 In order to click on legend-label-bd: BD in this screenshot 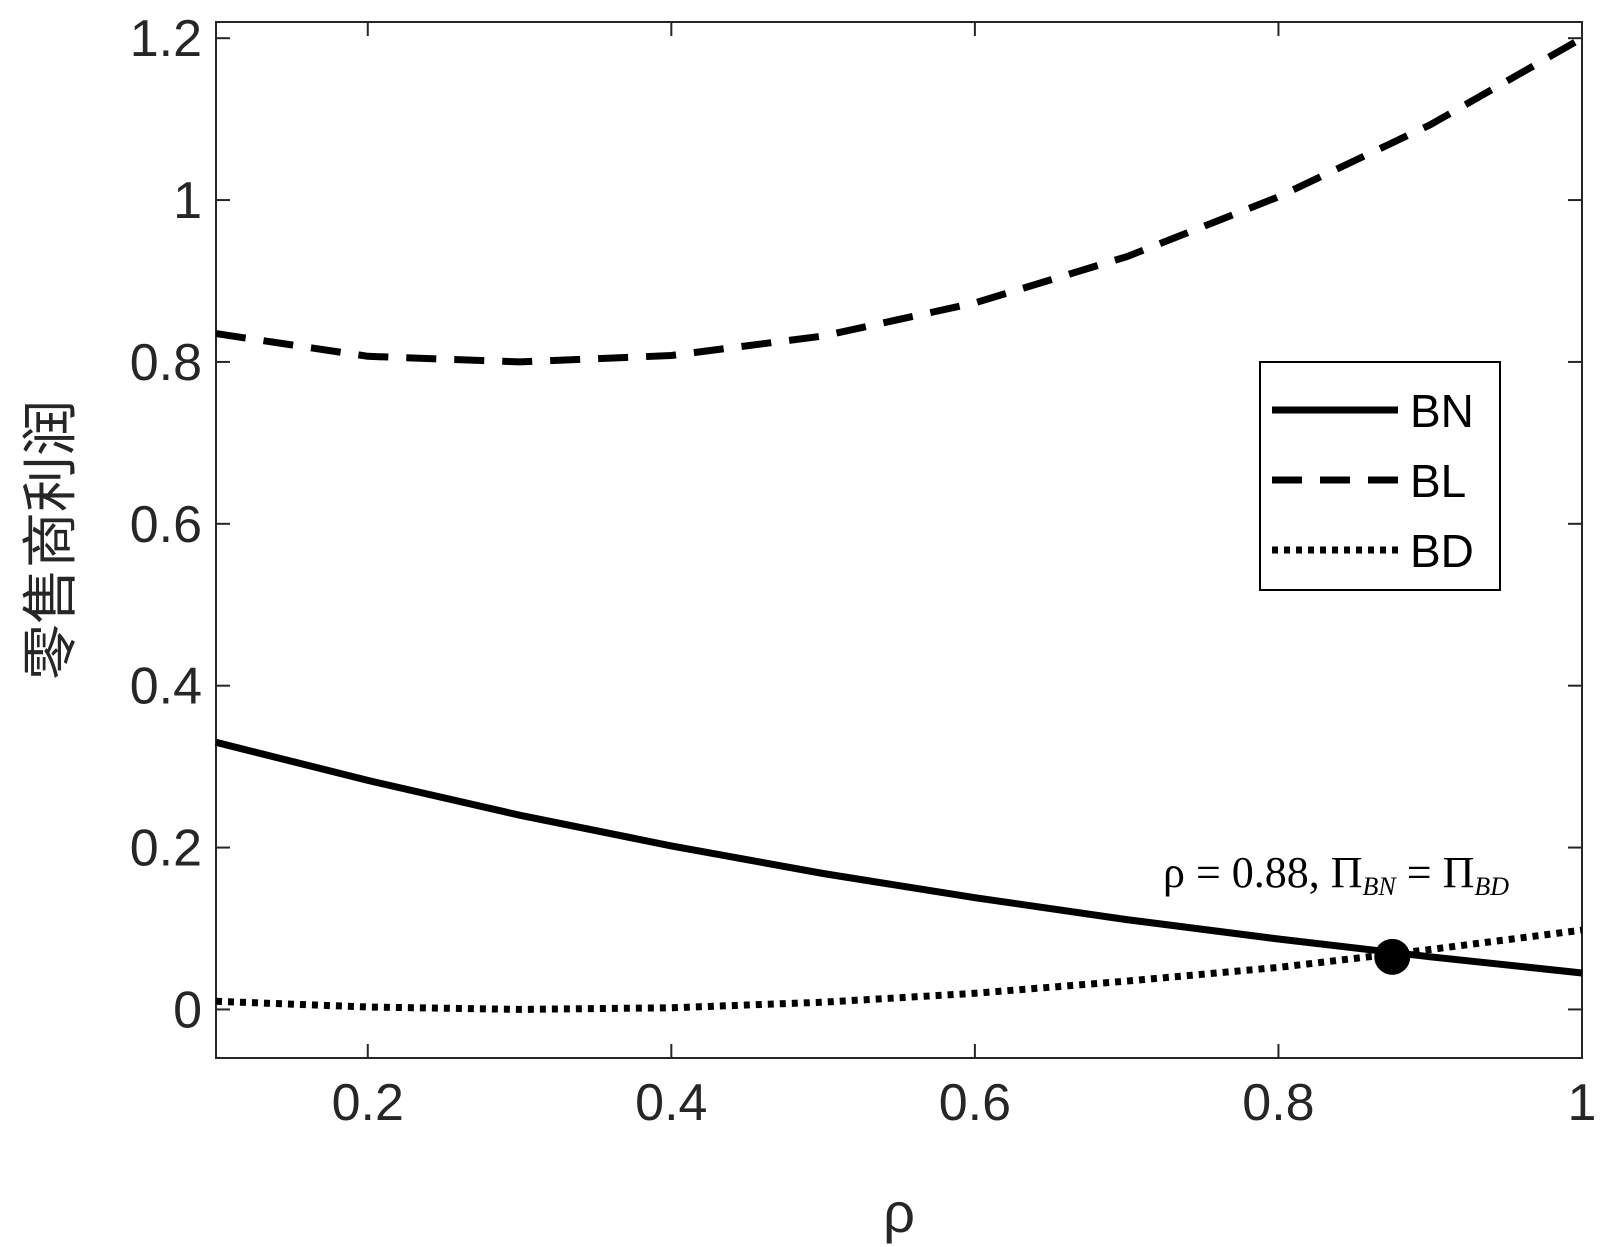, I will do `click(1442, 551)`.